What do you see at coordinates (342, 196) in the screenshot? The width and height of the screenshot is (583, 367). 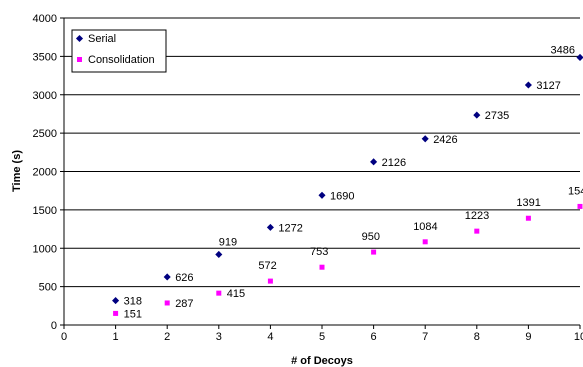 I see `data-label-serial: 1690` at bounding box center [342, 196].